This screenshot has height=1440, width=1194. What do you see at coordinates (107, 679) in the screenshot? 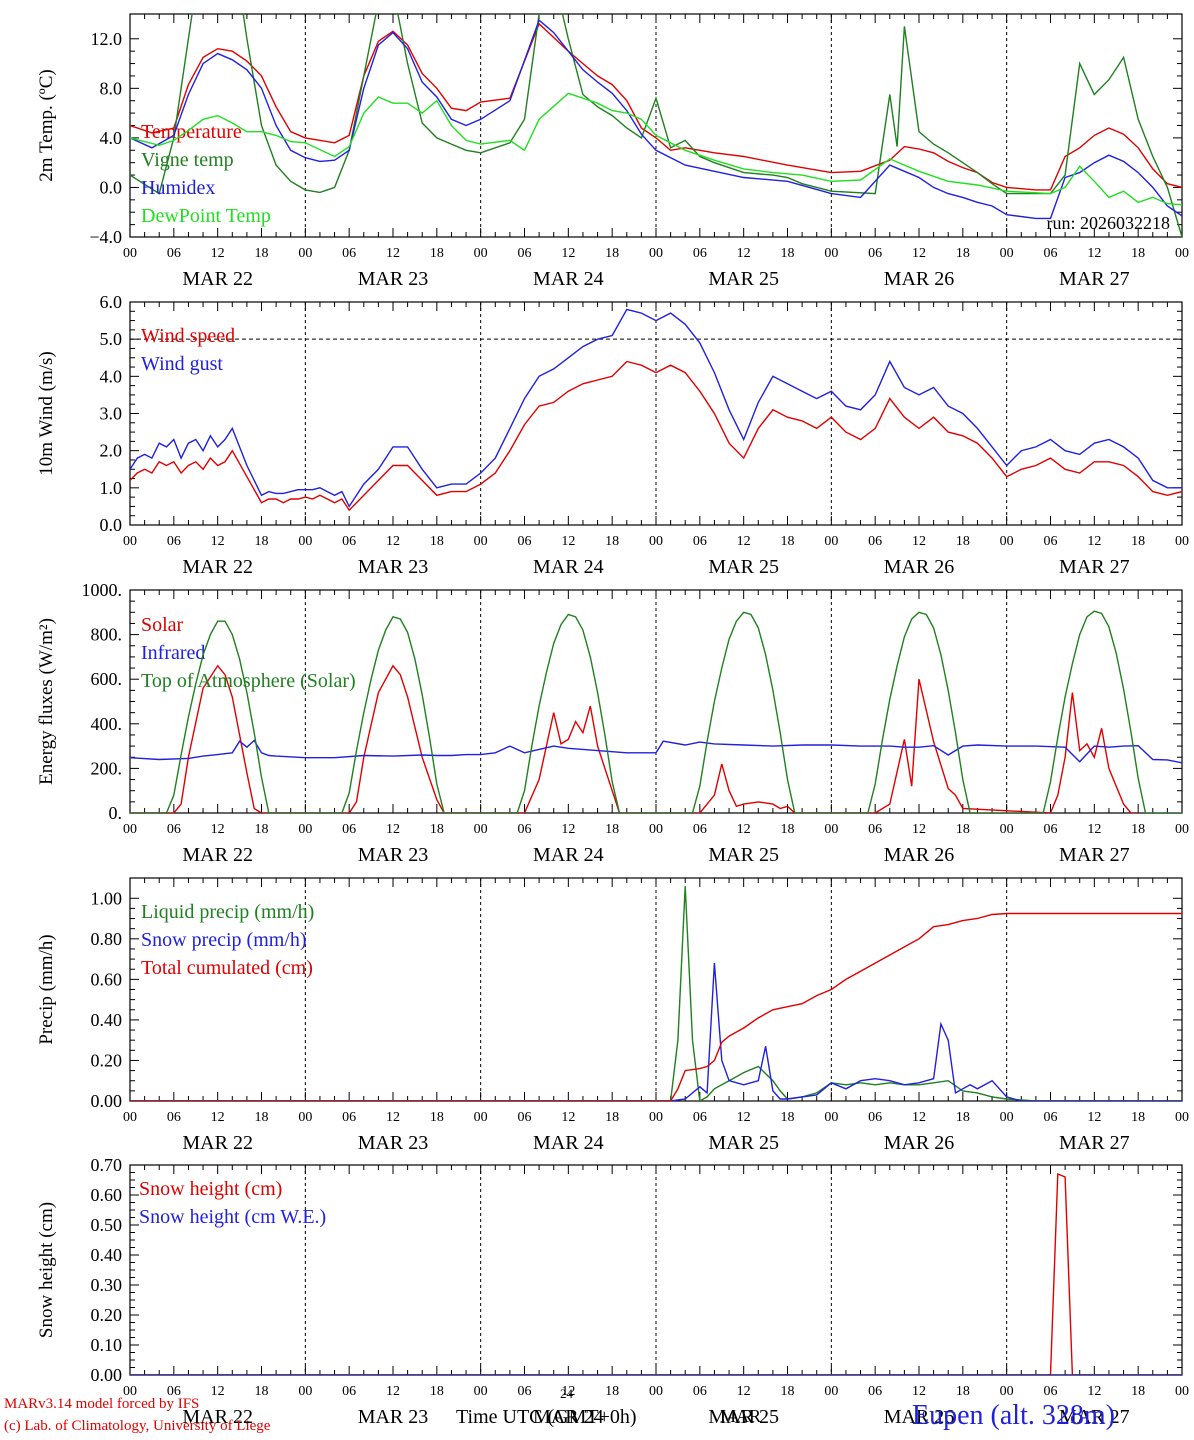
I see `y-tick-label: 600.` at bounding box center [107, 679].